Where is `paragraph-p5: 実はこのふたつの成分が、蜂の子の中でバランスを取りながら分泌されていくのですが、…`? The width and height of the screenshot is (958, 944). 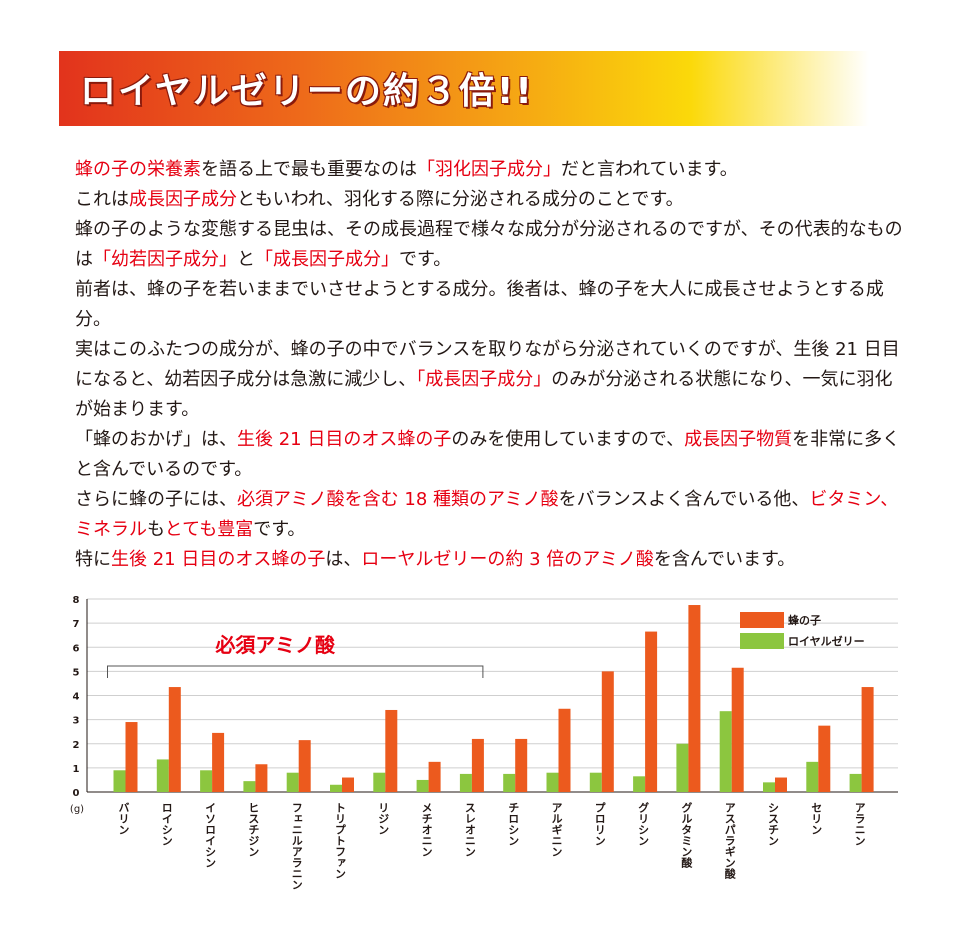
paragraph-p5: 実はこのふたつの成分が、蜂の子の中でバランスを取りながら分泌されていくのですが、… is located at coordinates (490, 380).